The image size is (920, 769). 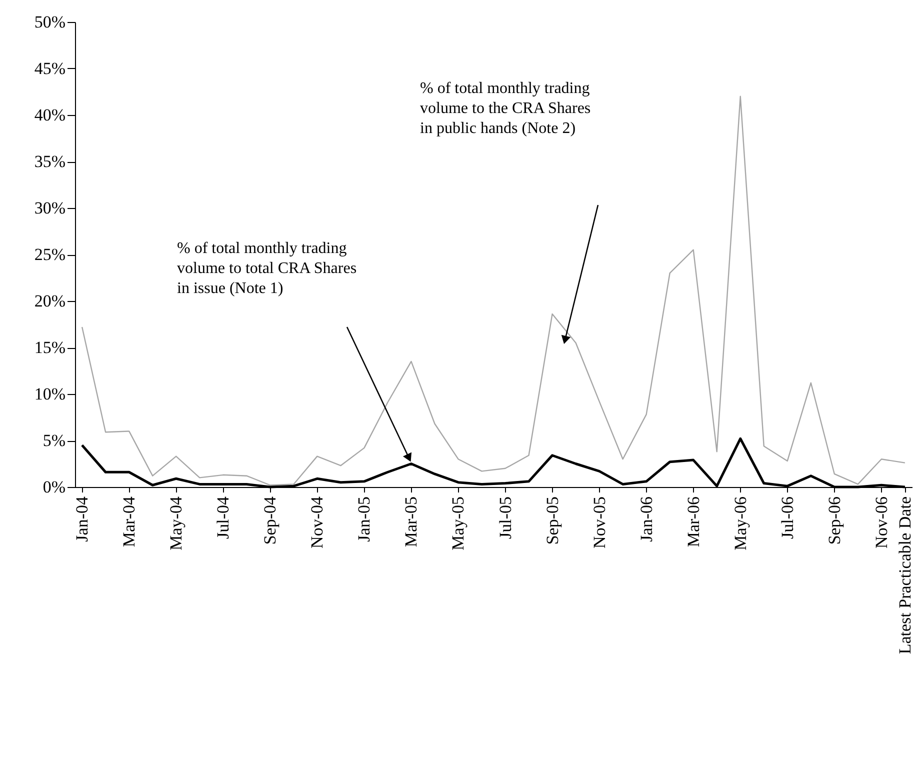 I want to click on y-tick-label: 40%, so click(x=50, y=115).